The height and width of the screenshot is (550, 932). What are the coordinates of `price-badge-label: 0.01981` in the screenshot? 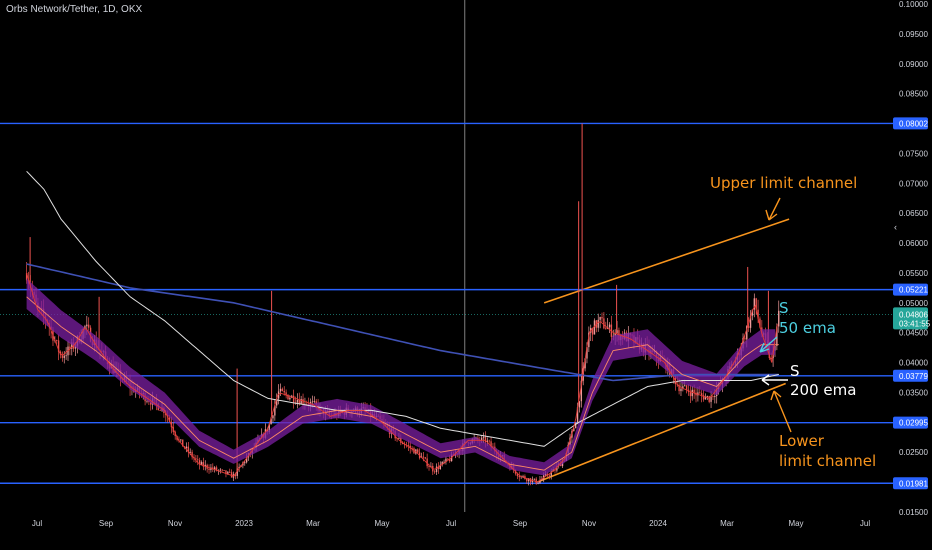 It's located at (913, 483).